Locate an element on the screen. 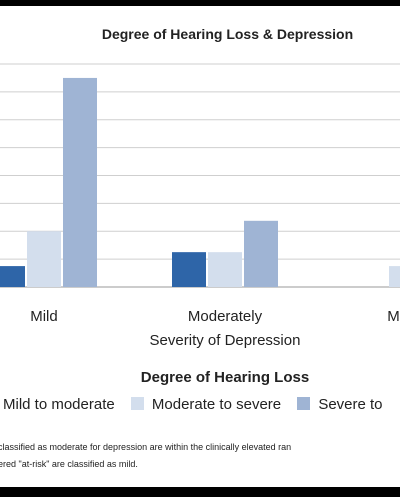  legend-title: Degree of Hearing Loss is located at coordinates (225, 377).